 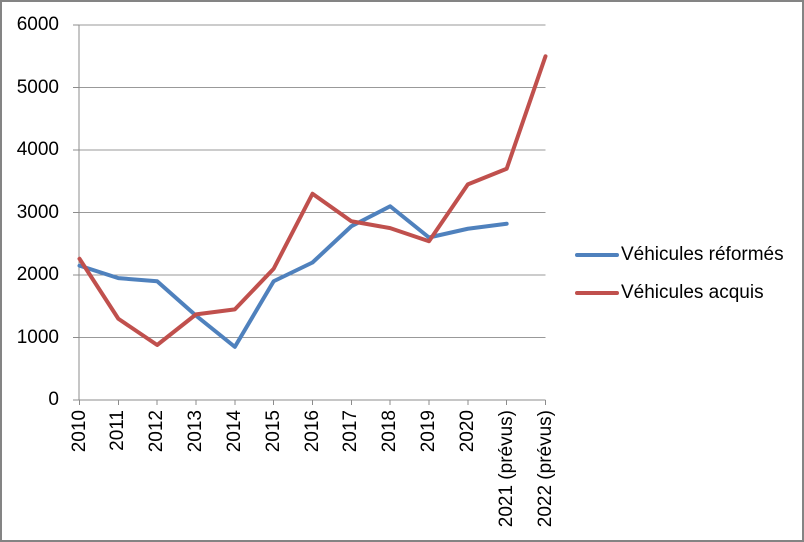 What do you see at coordinates (37, 337) in the screenshot?
I see `y-axis-tick-label-1000: 1000` at bounding box center [37, 337].